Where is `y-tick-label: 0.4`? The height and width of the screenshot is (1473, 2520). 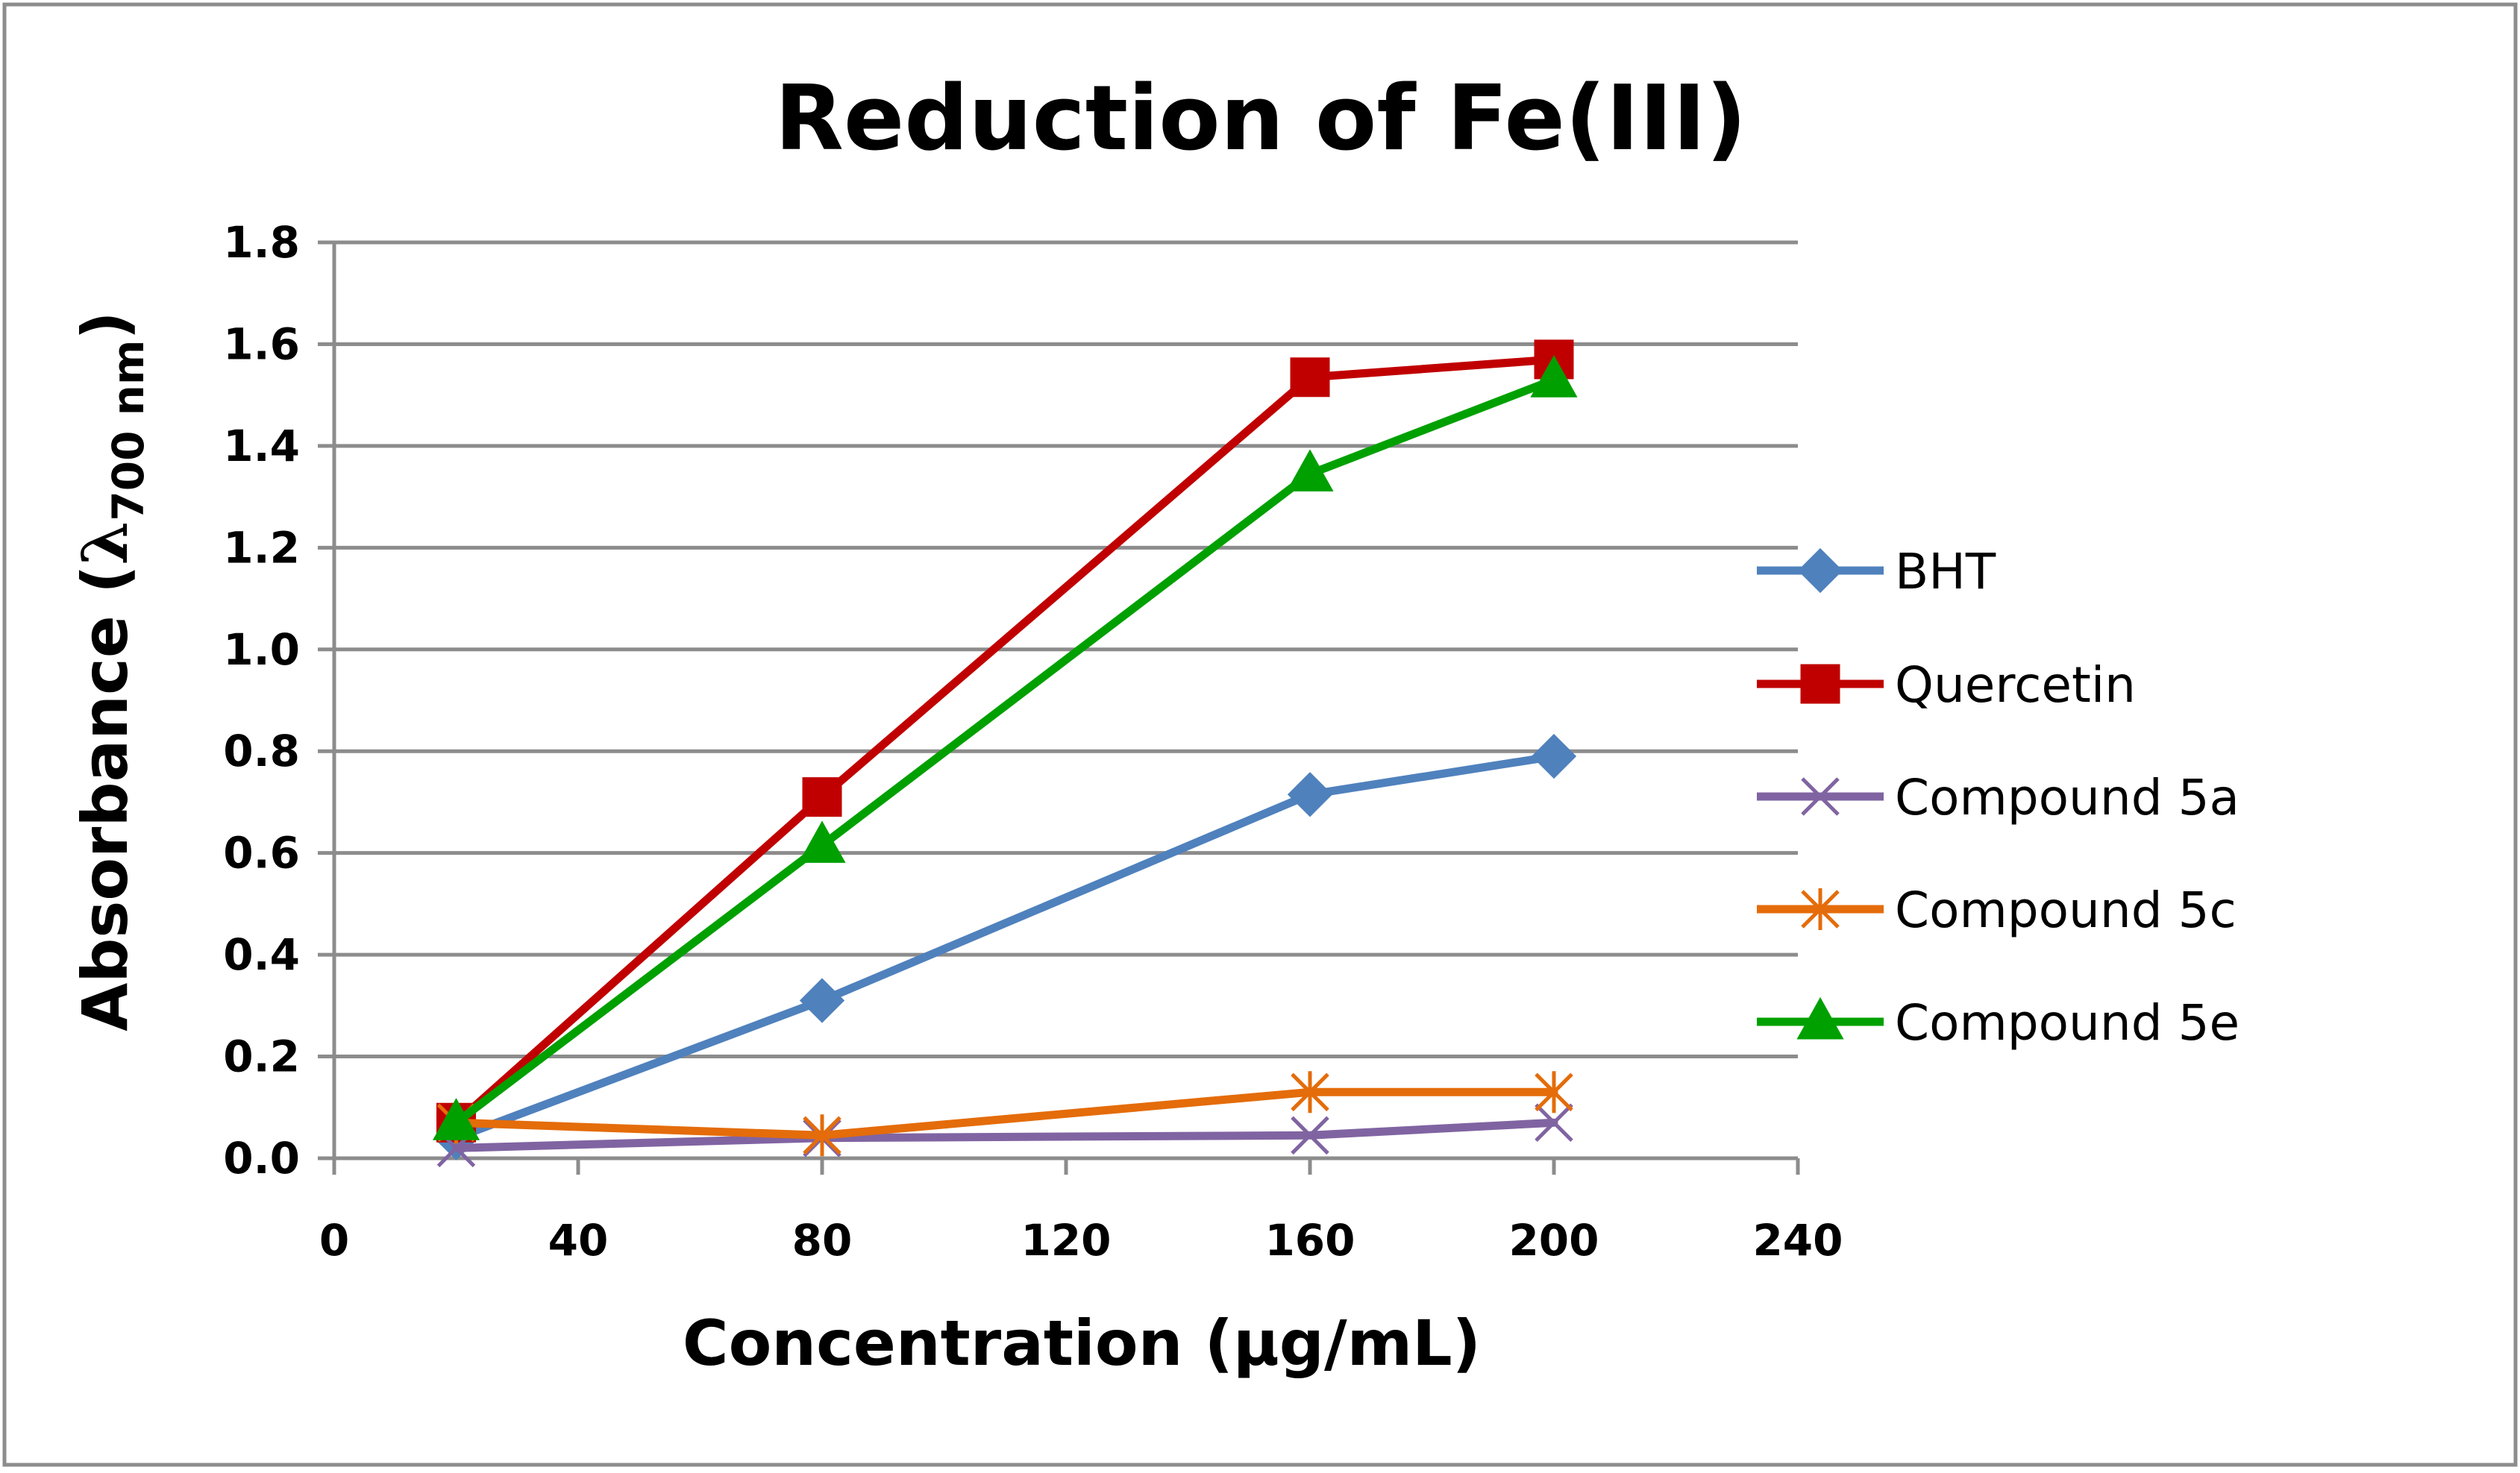
y-tick-label: 0.4 is located at coordinates (261, 954).